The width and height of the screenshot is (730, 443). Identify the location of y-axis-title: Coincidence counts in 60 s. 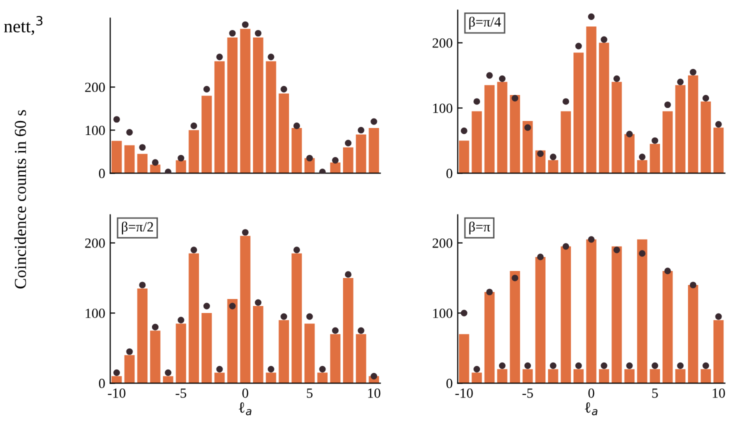
(20, 199).